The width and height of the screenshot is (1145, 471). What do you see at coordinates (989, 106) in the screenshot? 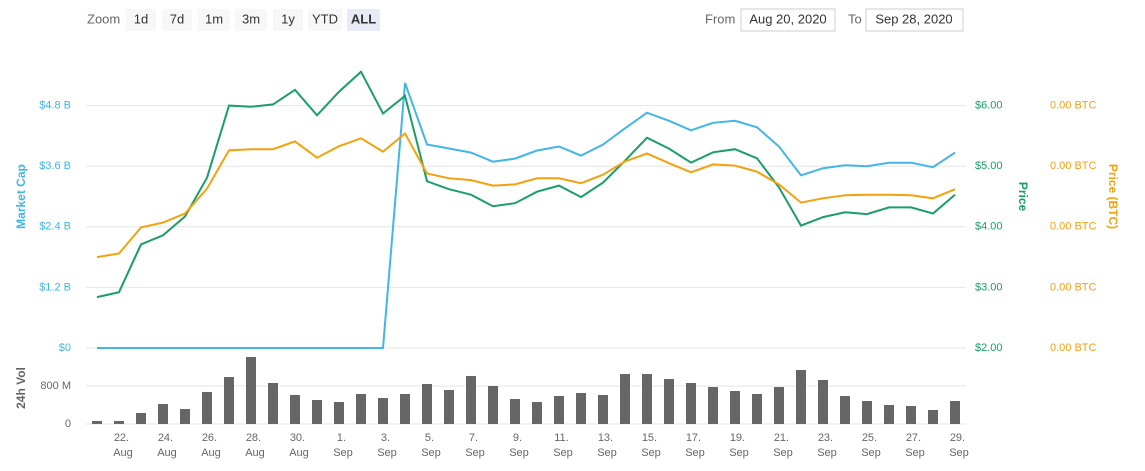
I see `y2-tick-label: $6.00` at bounding box center [989, 106].